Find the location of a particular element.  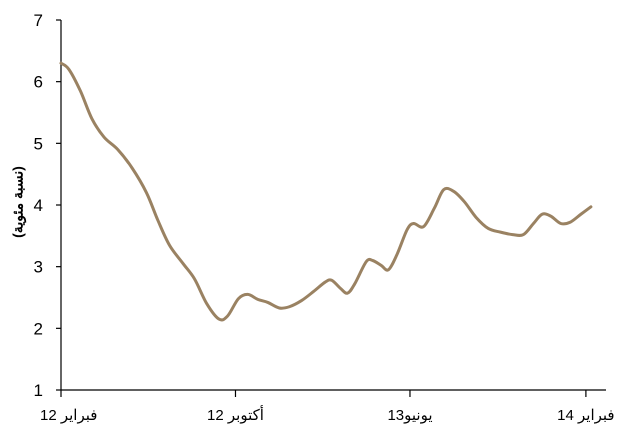

x-tick-labels: فبراير 12 أكتوبر 12 يونيو13 فبراير 14 is located at coordinates (327, 414).